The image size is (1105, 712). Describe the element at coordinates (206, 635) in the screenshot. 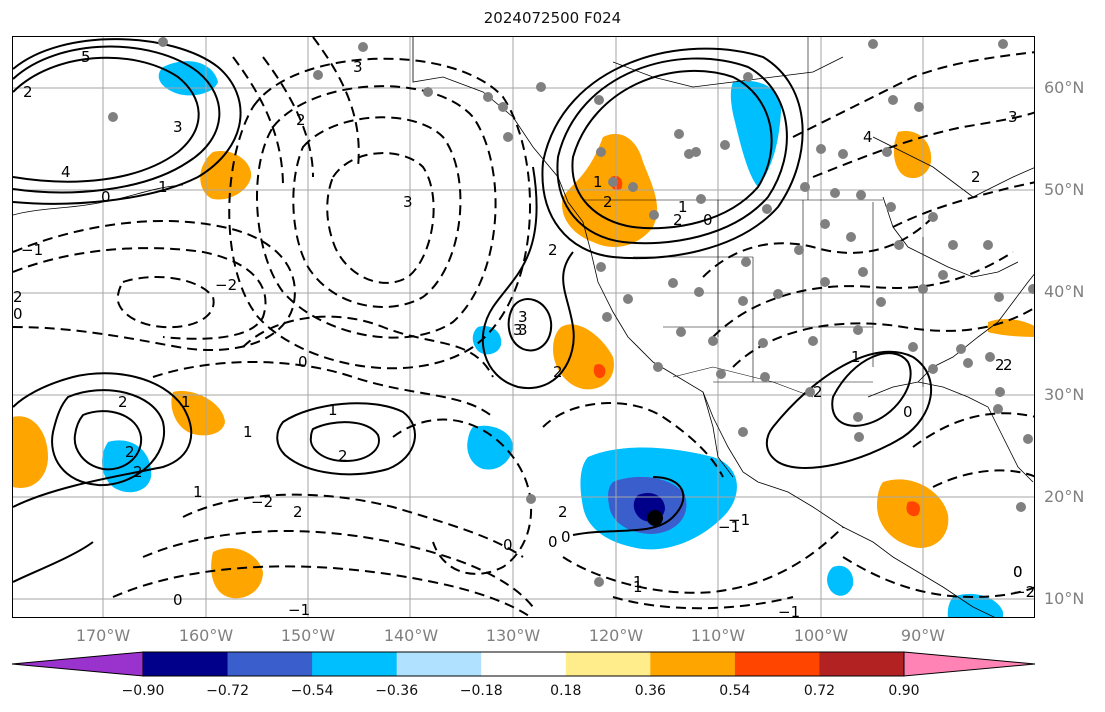

I see `lon-label-160w: 160°W` at that location.